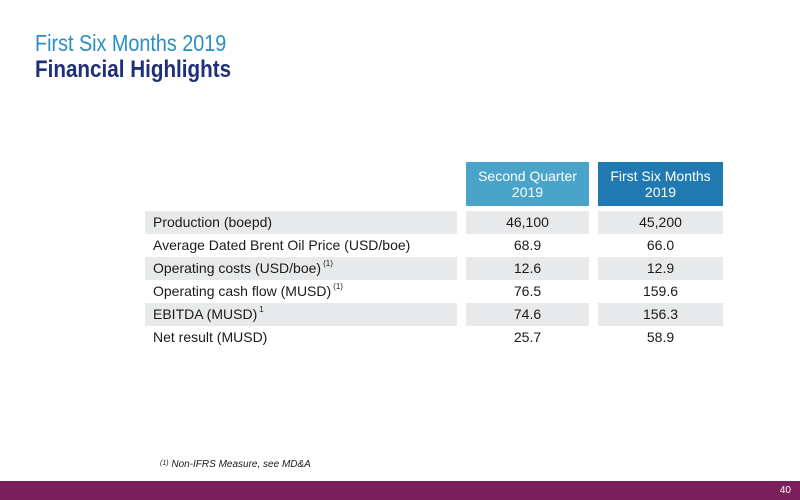 This screenshot has height=500, width=800. I want to click on row-label-text: Average Dated Brent Oil Price (USD/boe), so click(282, 245).